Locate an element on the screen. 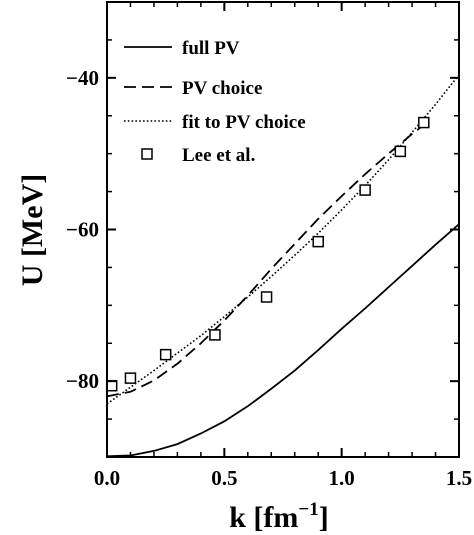 This screenshot has width=474, height=535. y-tick-label: −80 is located at coordinates (82, 381).